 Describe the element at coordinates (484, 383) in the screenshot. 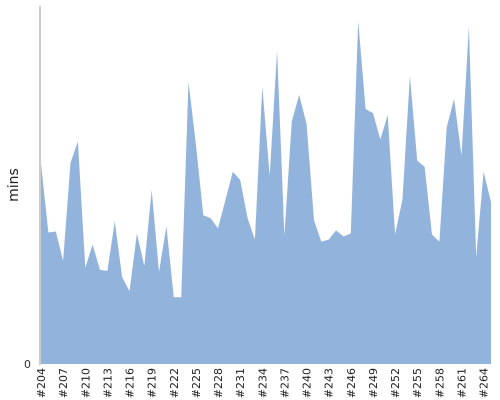

I see `x-tick-label-20: #264` at that location.